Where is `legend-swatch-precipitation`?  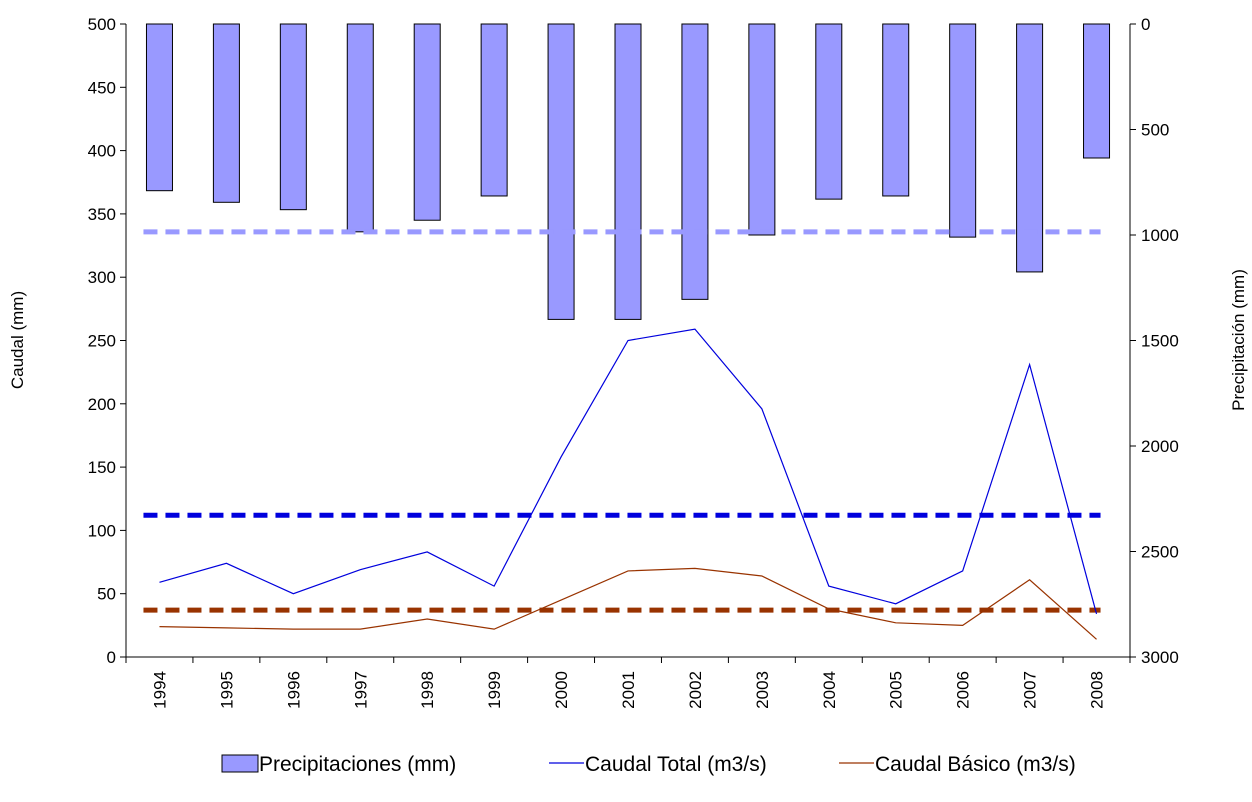 legend-swatch-precipitation is located at coordinates (240, 763).